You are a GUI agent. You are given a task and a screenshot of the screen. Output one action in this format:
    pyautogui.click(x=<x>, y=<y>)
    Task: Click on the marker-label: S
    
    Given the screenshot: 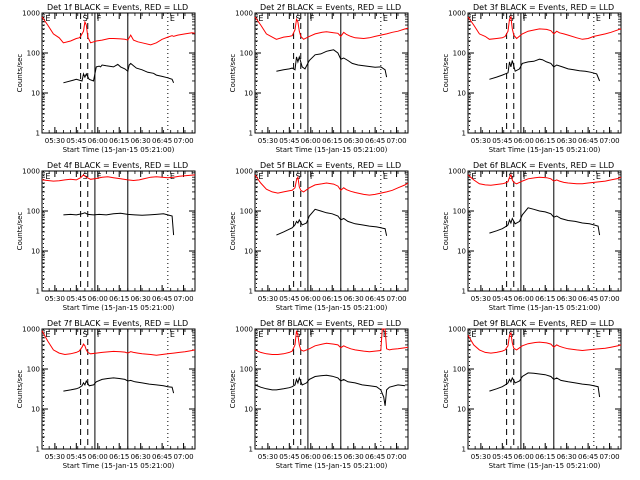 What is the action you would take?
    pyautogui.click(x=298, y=18)
    